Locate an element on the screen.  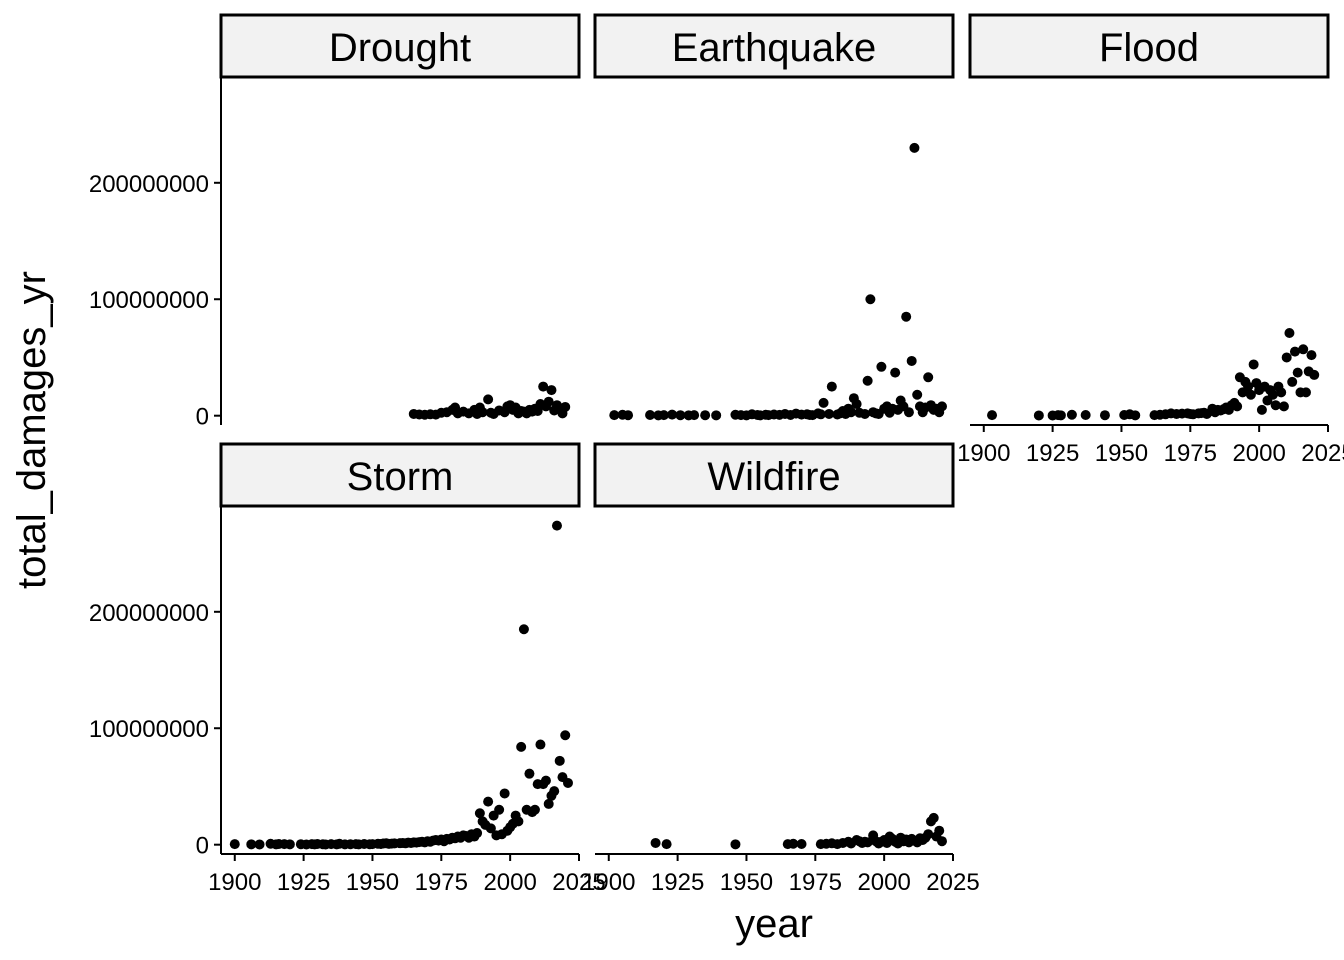
facet-strip-label: Storm is located at coordinates (400, 477).